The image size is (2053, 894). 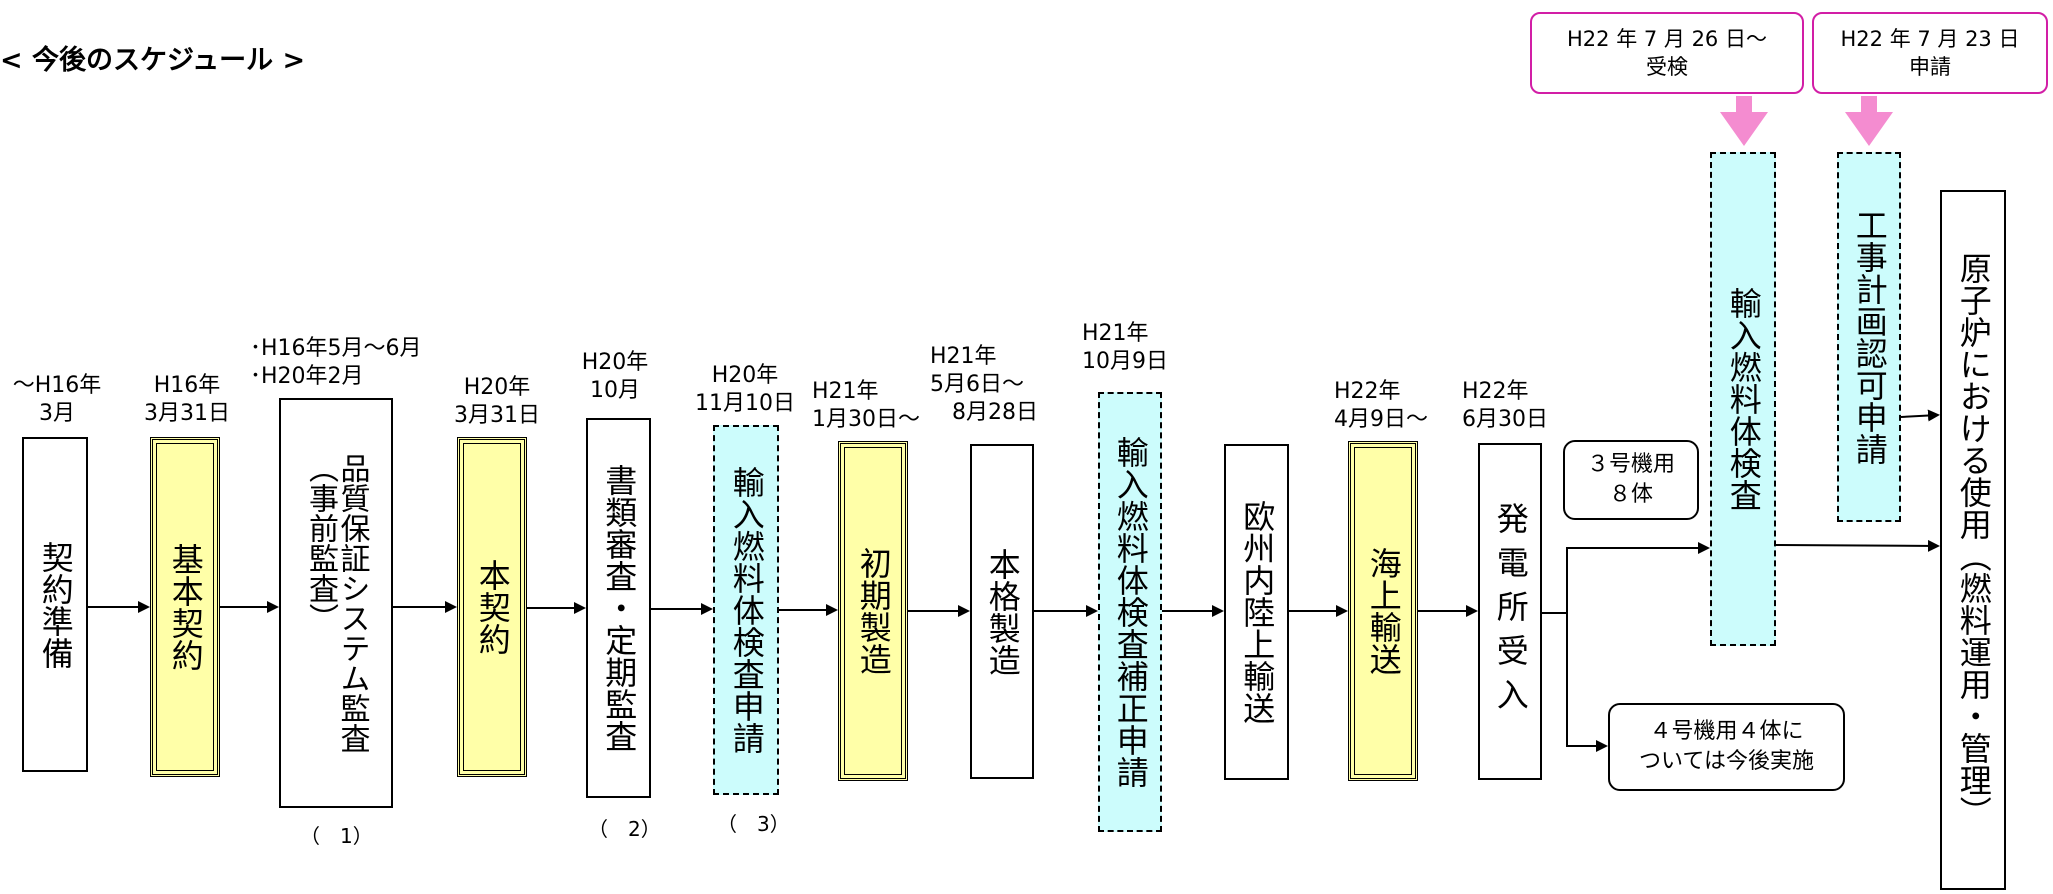 What do you see at coordinates (615, 376) in the screenshot?
I see `date-shorui-shinsa: H20年 10月` at bounding box center [615, 376].